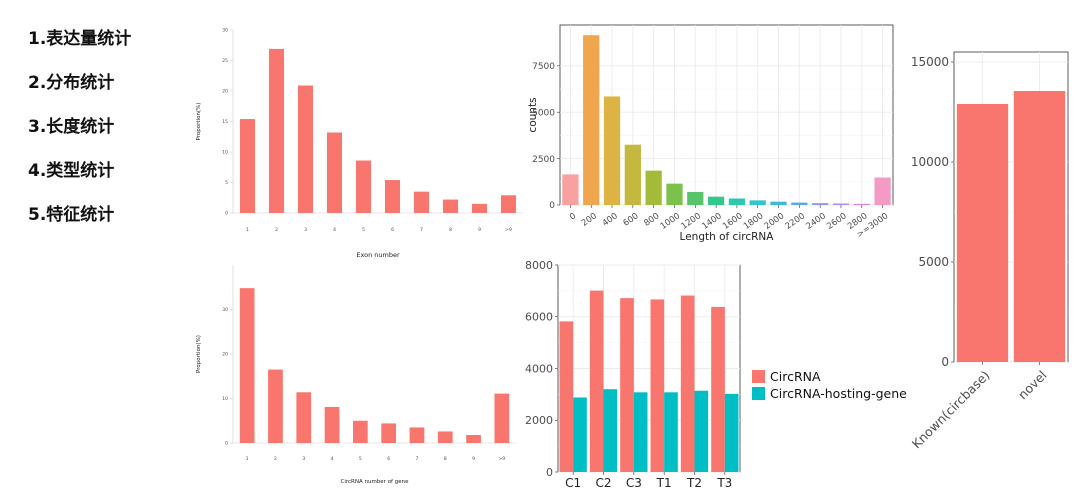 The image size is (1080, 491). I want to click on samples-legend-swatch, so click(758, 376).